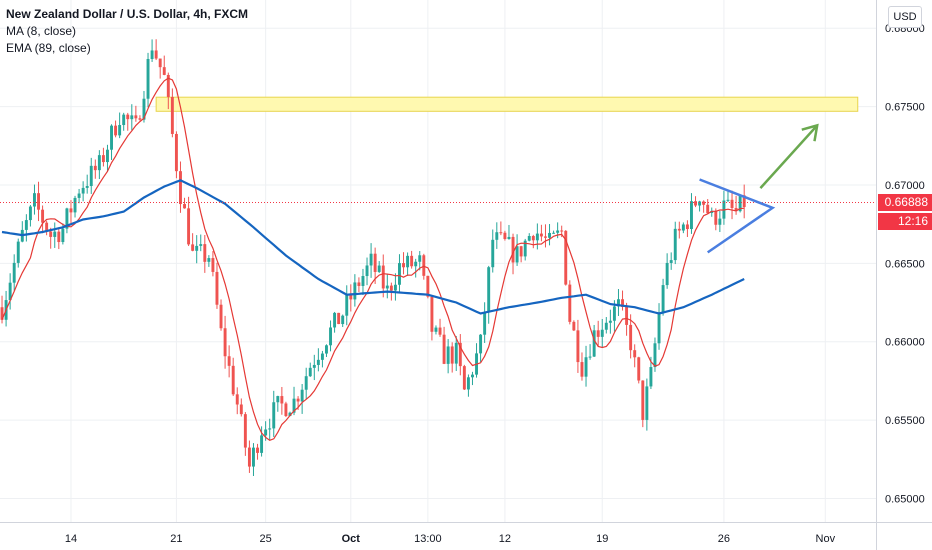  What do you see at coordinates (507, 104) in the screenshot?
I see `resistance-zone` at bounding box center [507, 104].